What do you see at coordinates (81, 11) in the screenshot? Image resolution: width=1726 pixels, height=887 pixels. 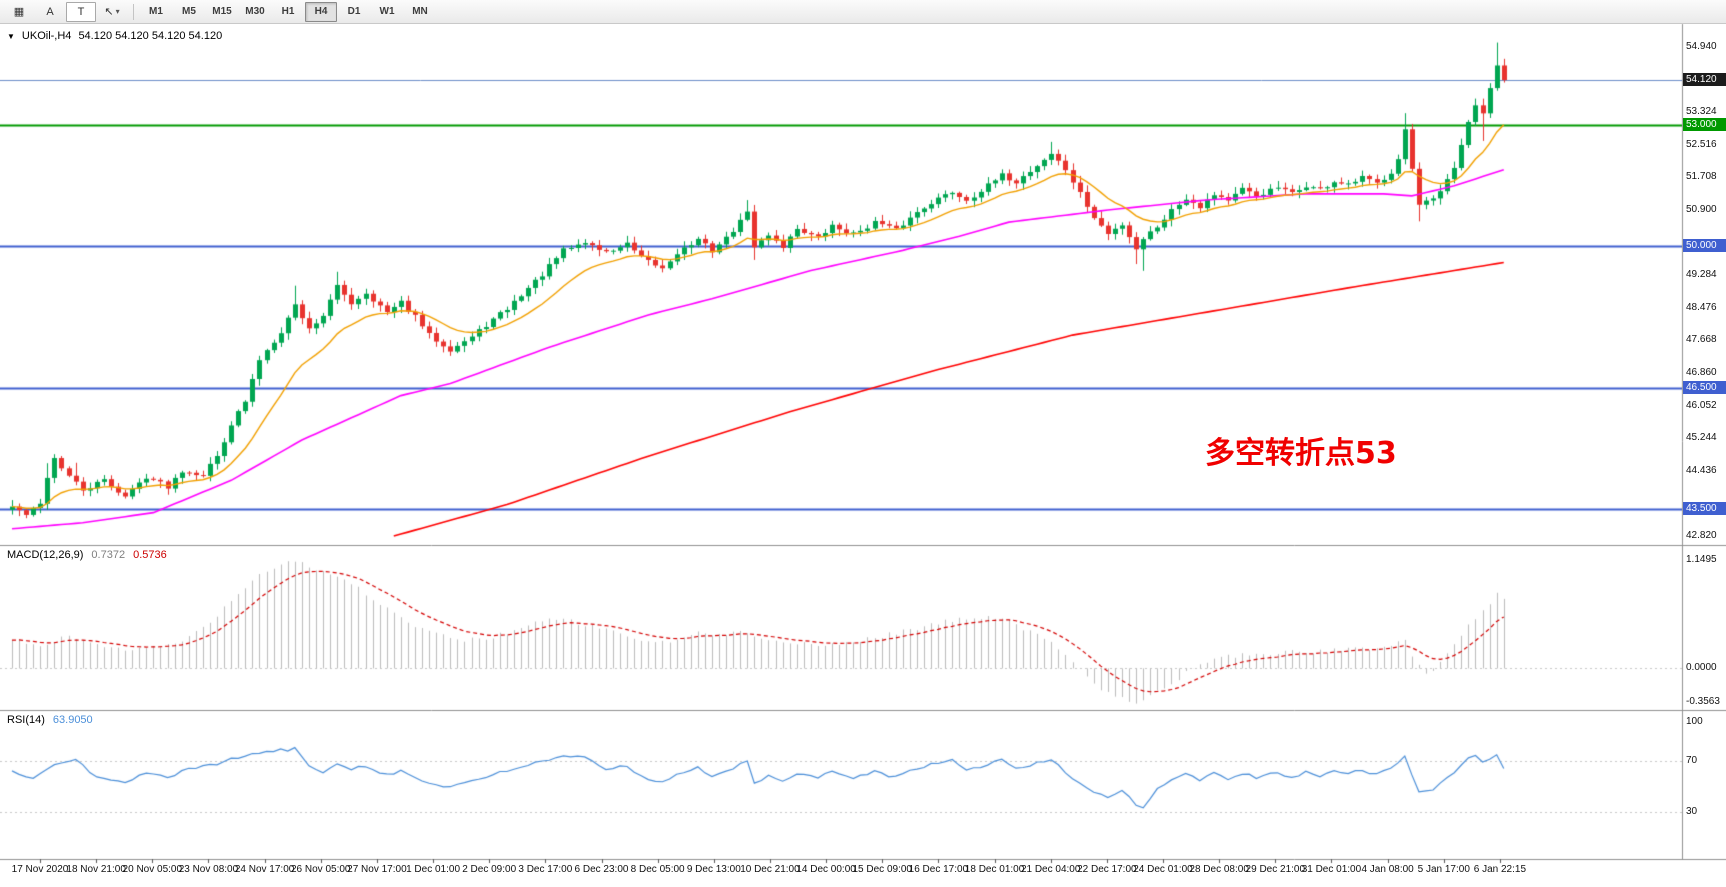 I see `text-tool-button: T` at bounding box center [81, 11].